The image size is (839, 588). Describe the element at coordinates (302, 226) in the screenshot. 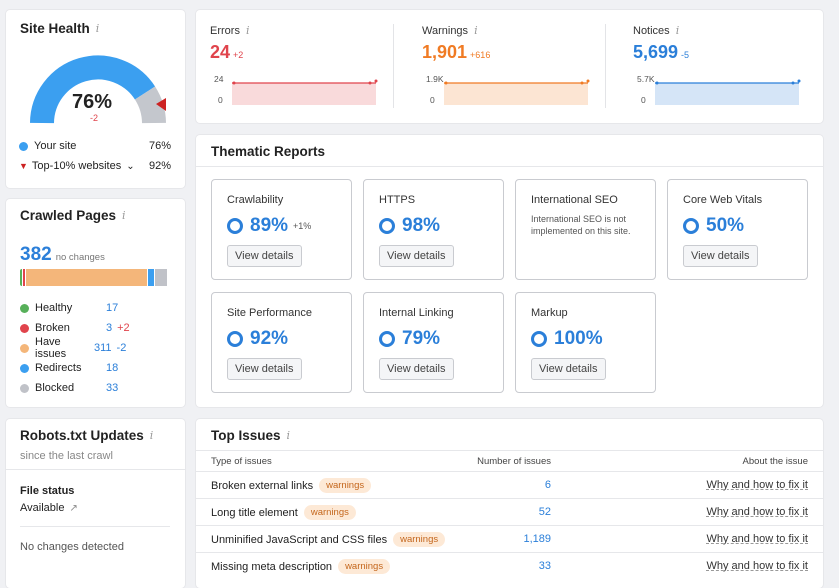

I see `report-delta: +1%` at that location.